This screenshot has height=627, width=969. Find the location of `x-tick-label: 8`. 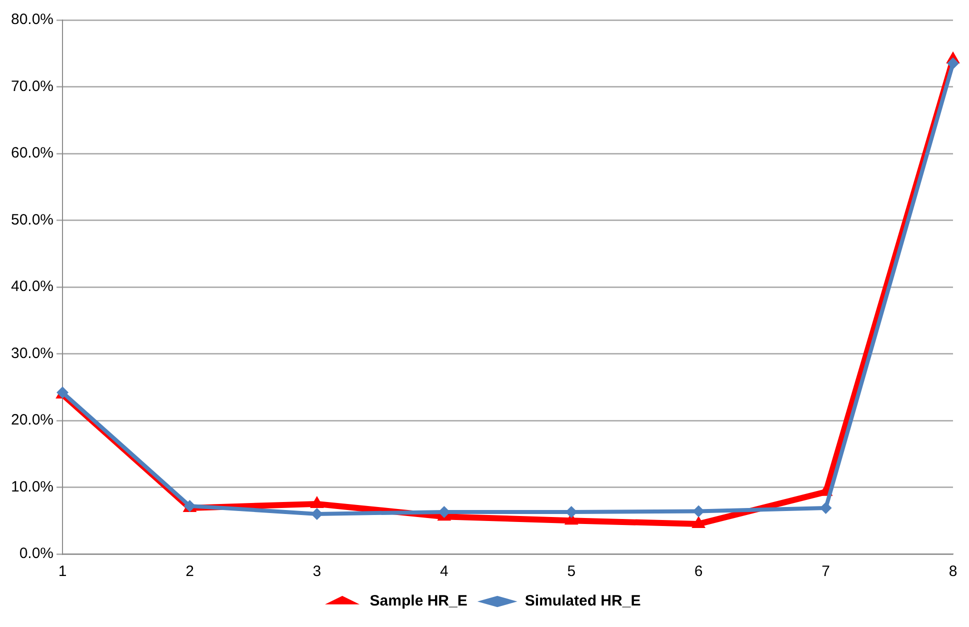

x-tick-label: 8 is located at coordinates (953, 571).